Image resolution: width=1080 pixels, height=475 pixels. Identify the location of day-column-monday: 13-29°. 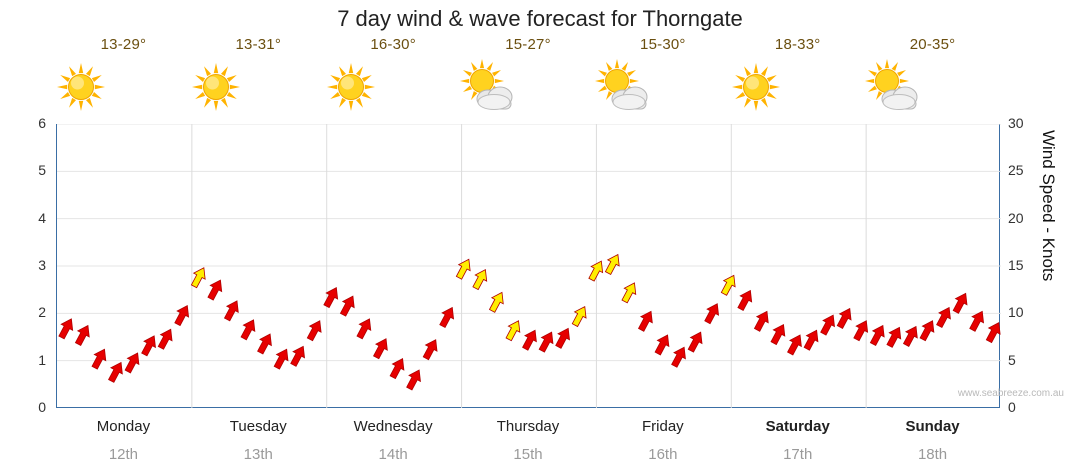
(123, 75).